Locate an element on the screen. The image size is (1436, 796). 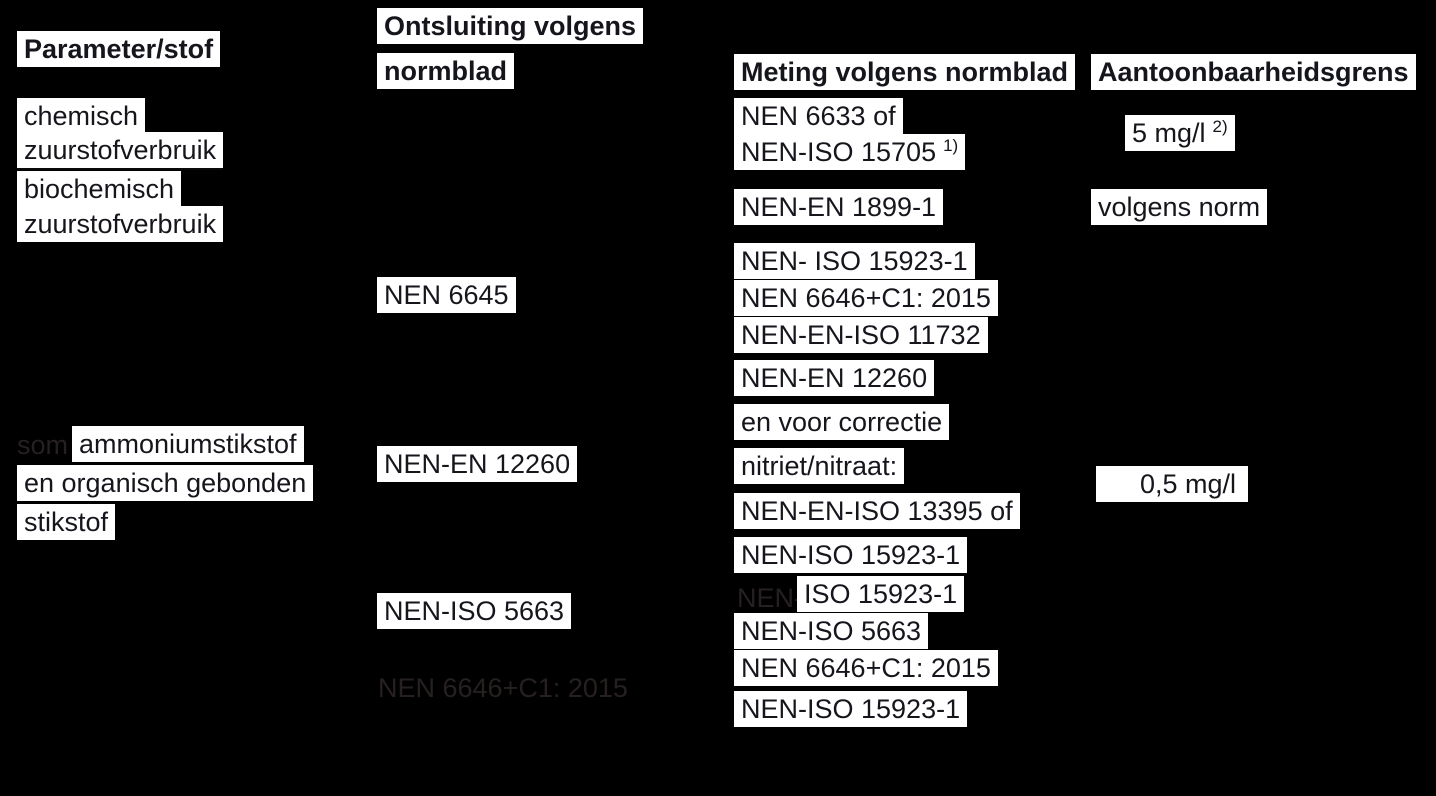
cell-parameter-chemisch-zuurstofverbruik: zuurstofverbruik is located at coordinates (120, 151).